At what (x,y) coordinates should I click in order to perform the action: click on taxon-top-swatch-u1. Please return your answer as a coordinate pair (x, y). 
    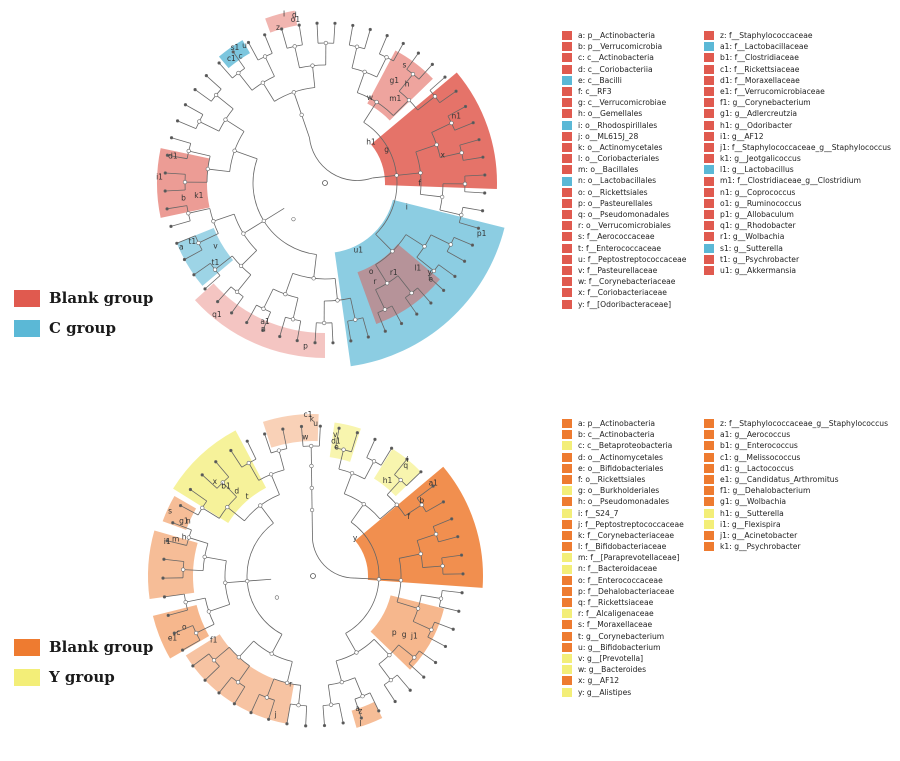
    Looking at the image, I should click on (709, 271).